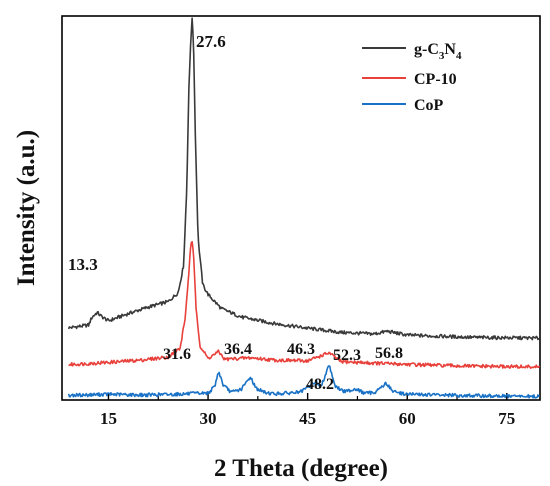 This screenshot has width=550, height=486. Describe the element at coordinates (108, 418) in the screenshot. I see `x-tick-label: 15` at that location.